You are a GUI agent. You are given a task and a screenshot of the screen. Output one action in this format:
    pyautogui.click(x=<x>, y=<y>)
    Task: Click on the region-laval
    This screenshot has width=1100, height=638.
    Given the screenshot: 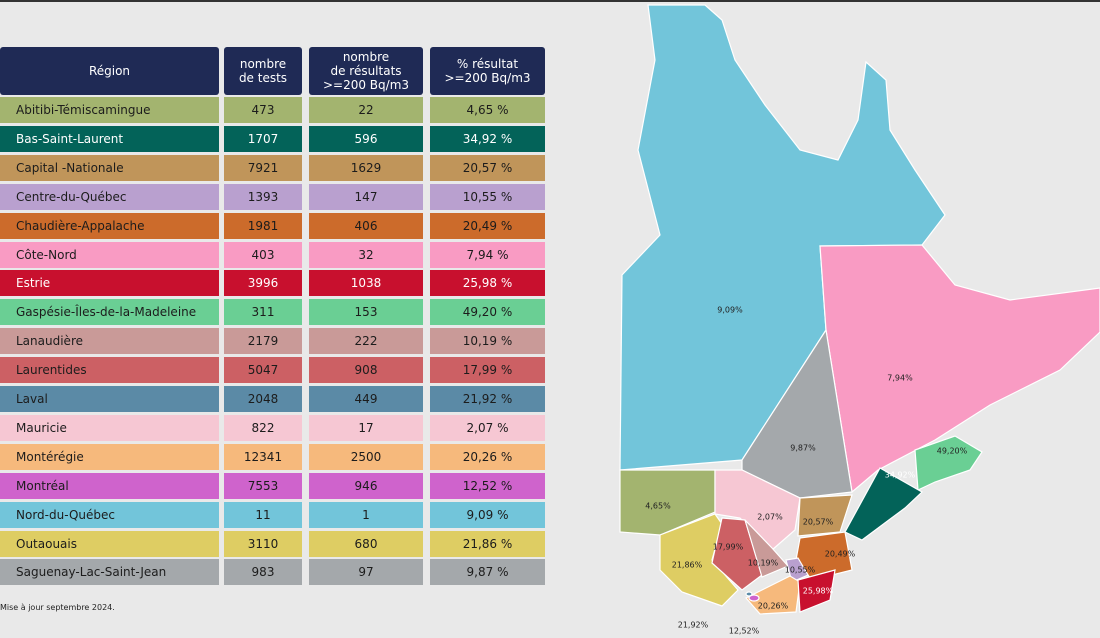 What is the action you would take?
    pyautogui.click(x=749, y=594)
    